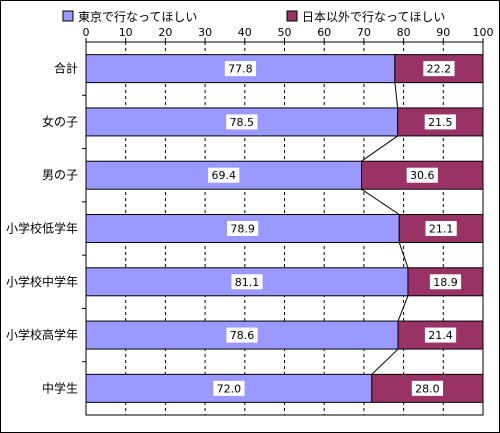  What do you see at coordinates (60, 175) in the screenshot?
I see `category-label: 男の子` at bounding box center [60, 175].